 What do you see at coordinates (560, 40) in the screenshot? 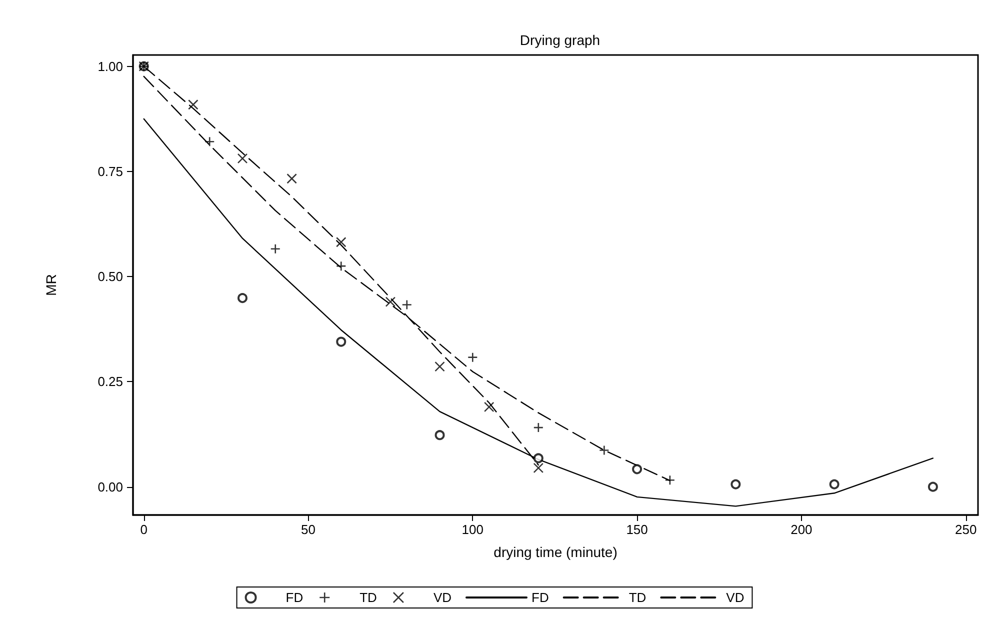
I see `chart-title: Drying graph` at bounding box center [560, 40].